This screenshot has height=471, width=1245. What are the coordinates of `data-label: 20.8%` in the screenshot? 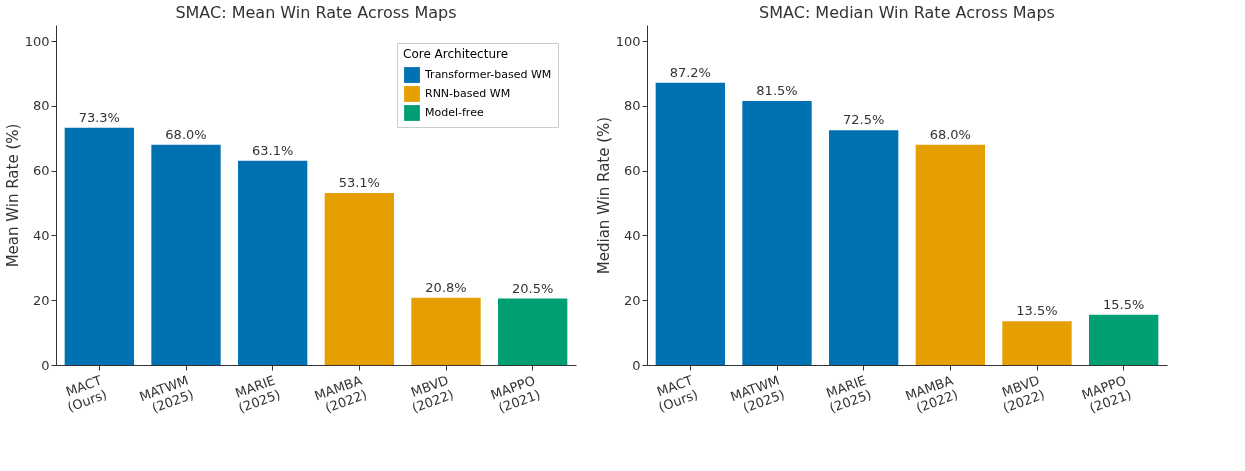 It's located at (446, 287).